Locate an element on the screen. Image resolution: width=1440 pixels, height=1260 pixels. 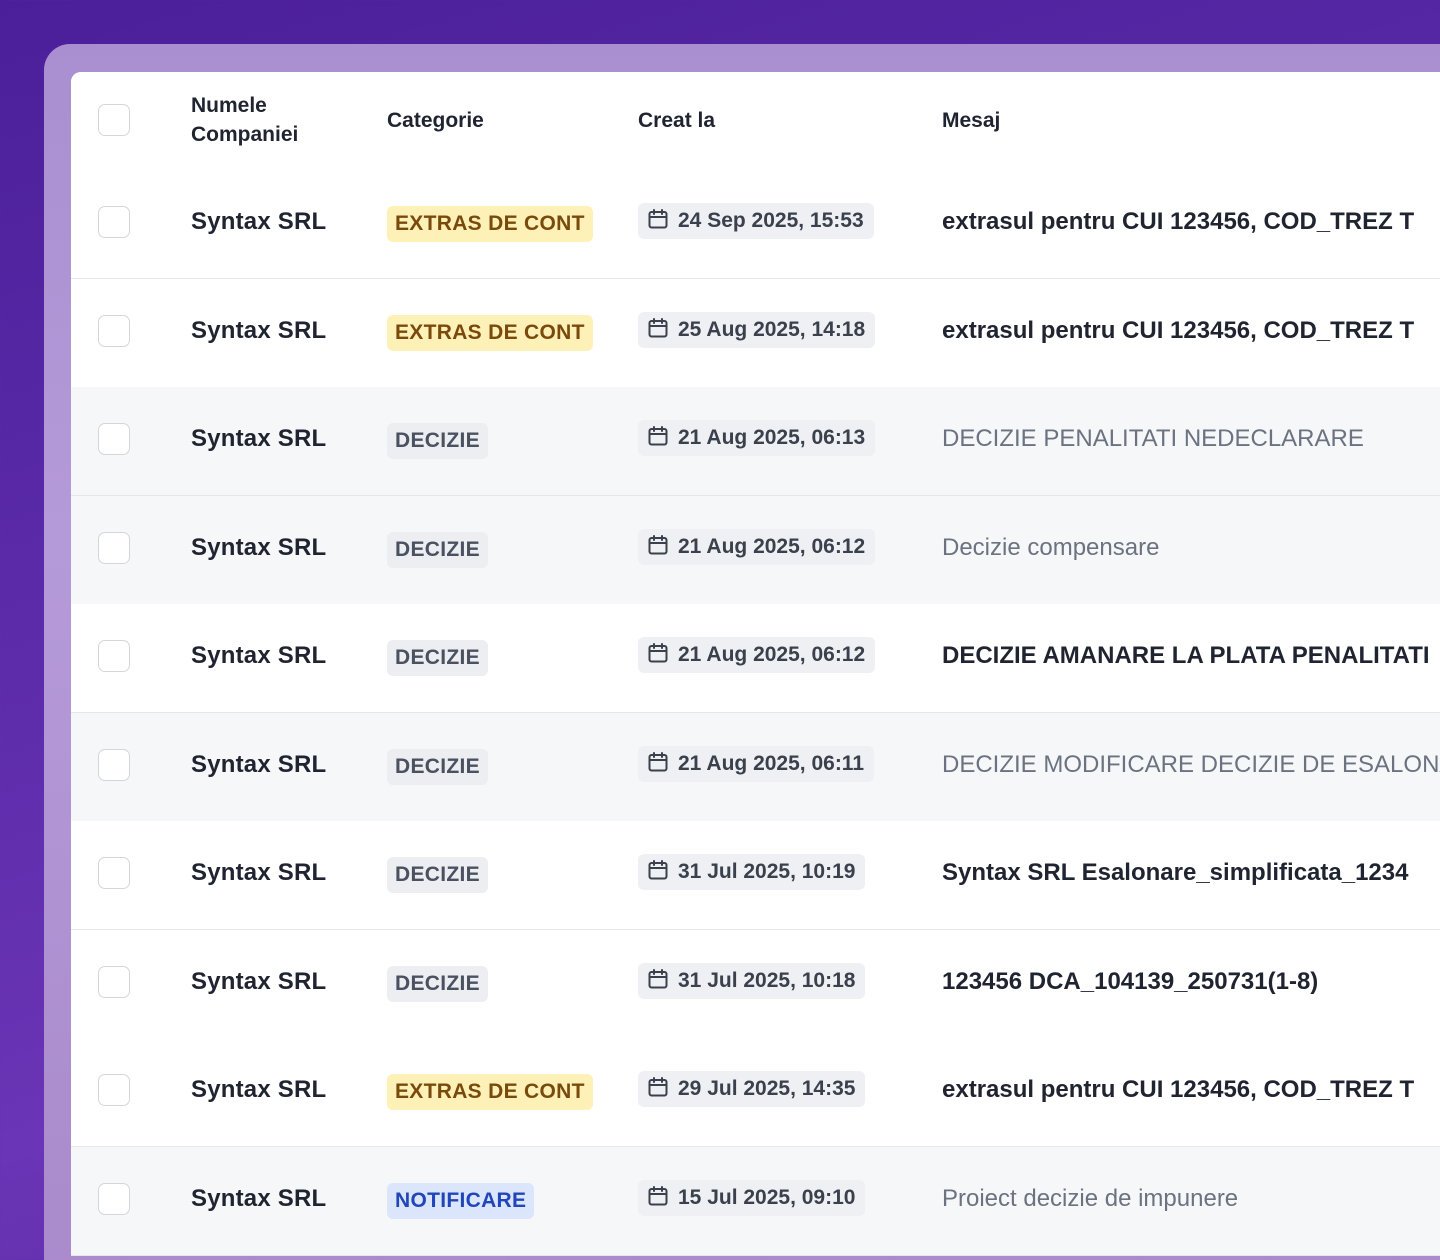
created-date-text: 31 Jul 2025, 10:19 is located at coordinates (767, 871).